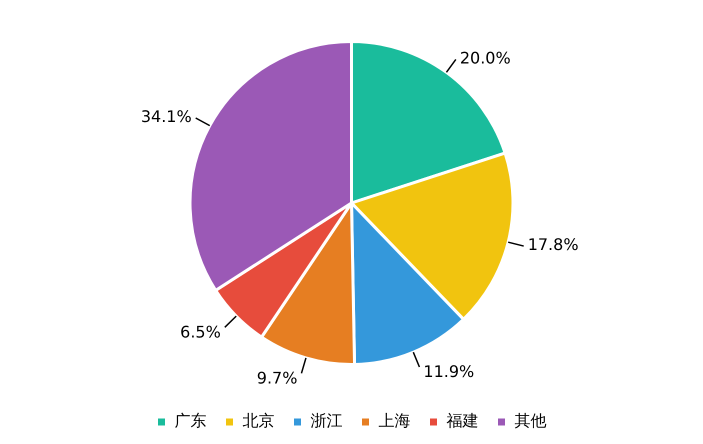  Describe the element at coordinates (530, 420) in the screenshot. I see `legend-label: 其他` at that location.